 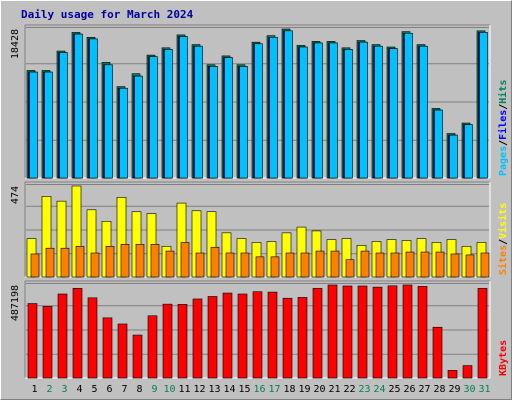 What do you see at coordinates (439, 389) in the screenshot?
I see `day-label: 28` at bounding box center [439, 389].